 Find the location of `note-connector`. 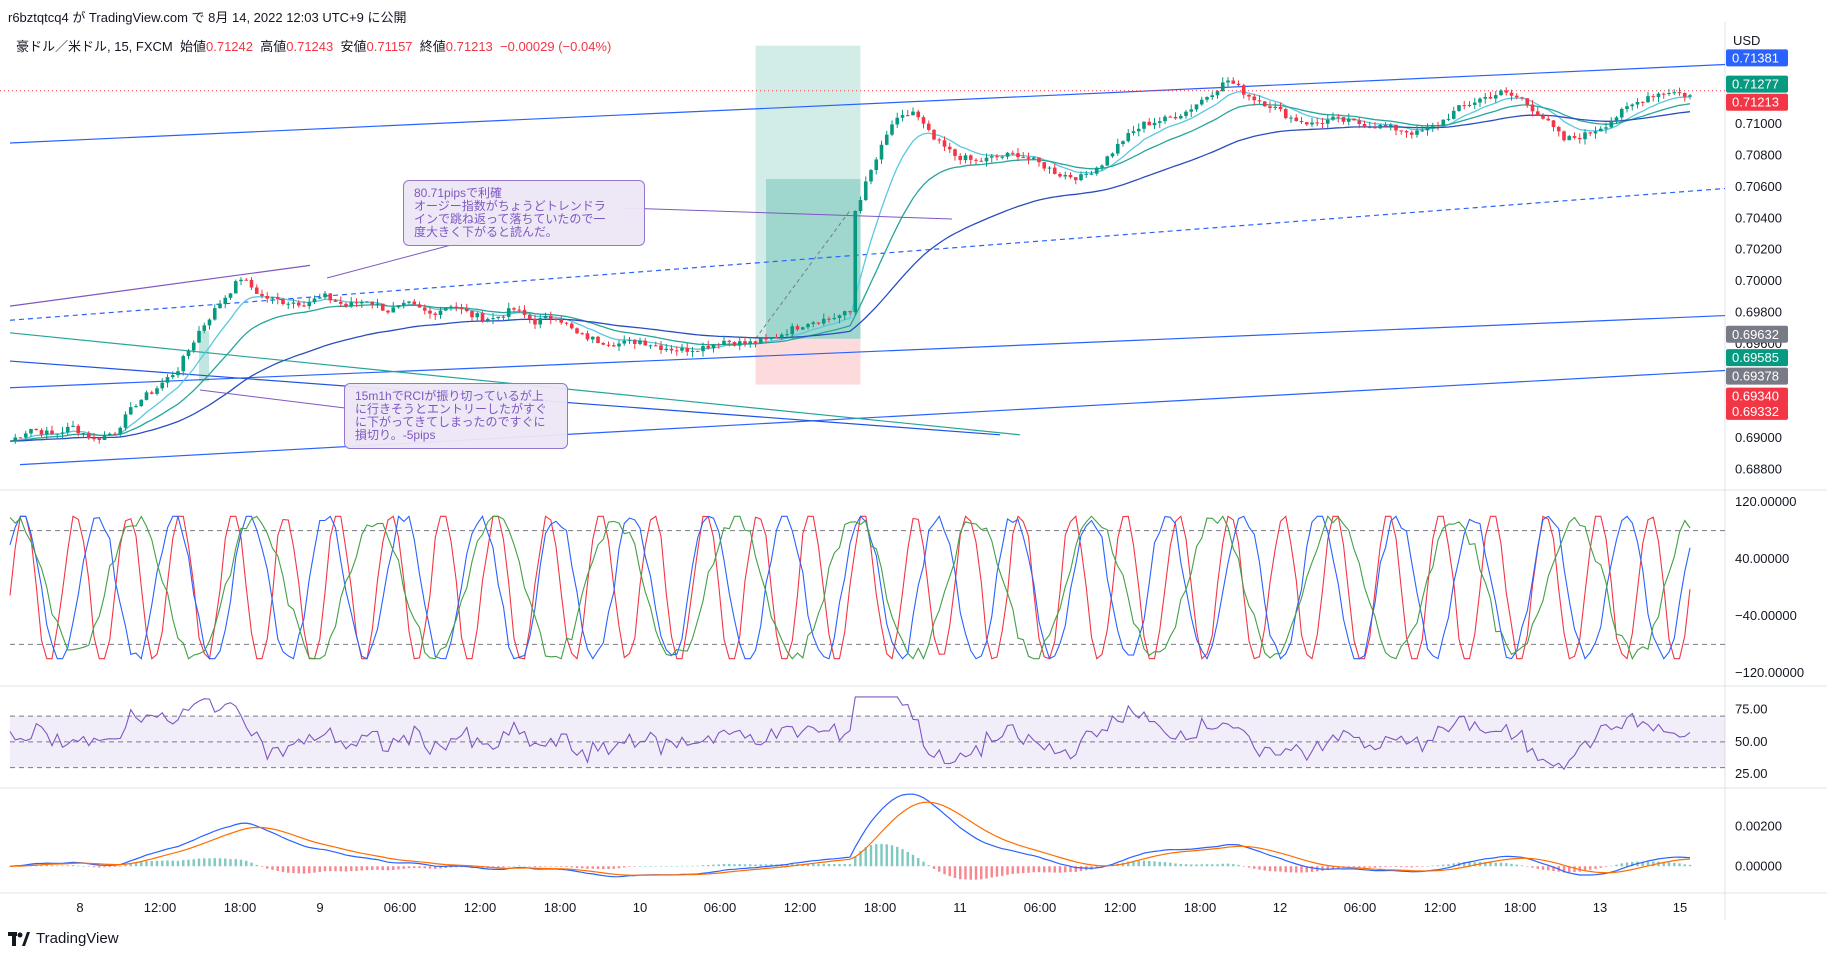

note-connector is located at coordinates (787, 213).